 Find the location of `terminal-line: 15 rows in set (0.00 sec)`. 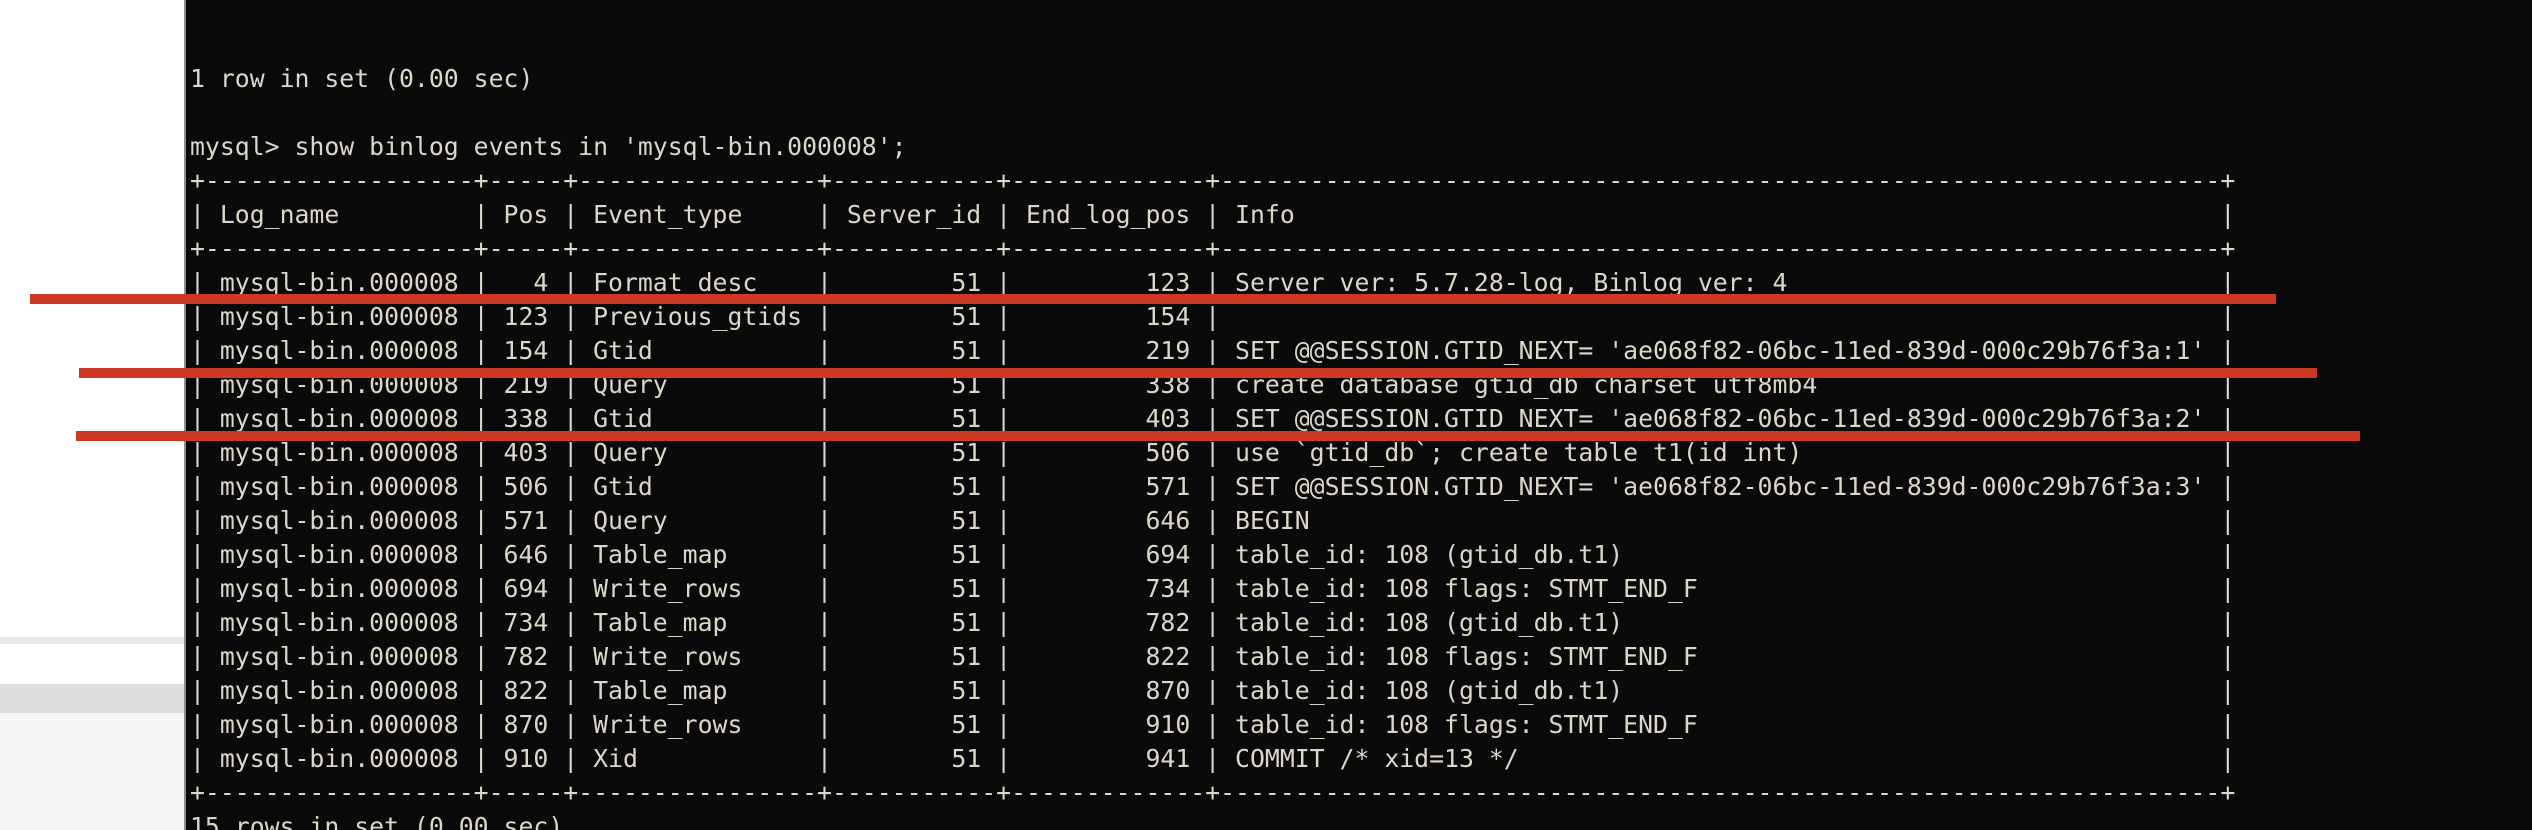

terminal-line: 15 rows in set (0.00 sec) is located at coordinates (377, 821).